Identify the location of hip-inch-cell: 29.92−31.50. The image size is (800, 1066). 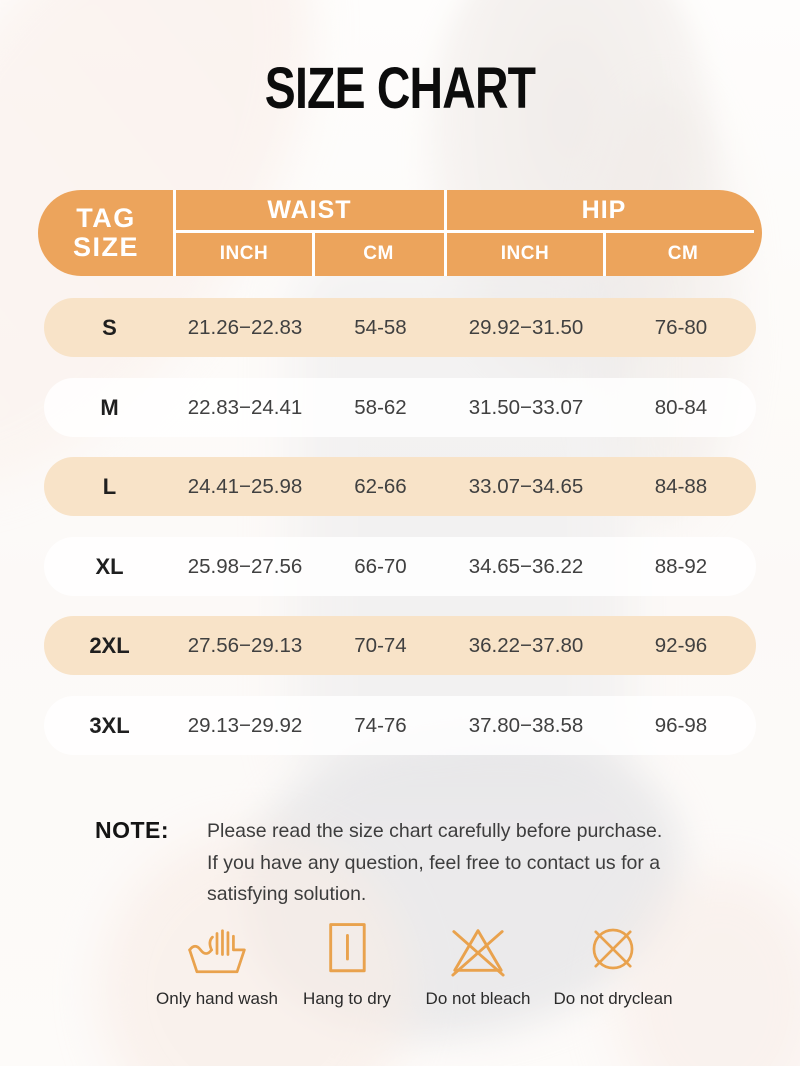
(526, 327).